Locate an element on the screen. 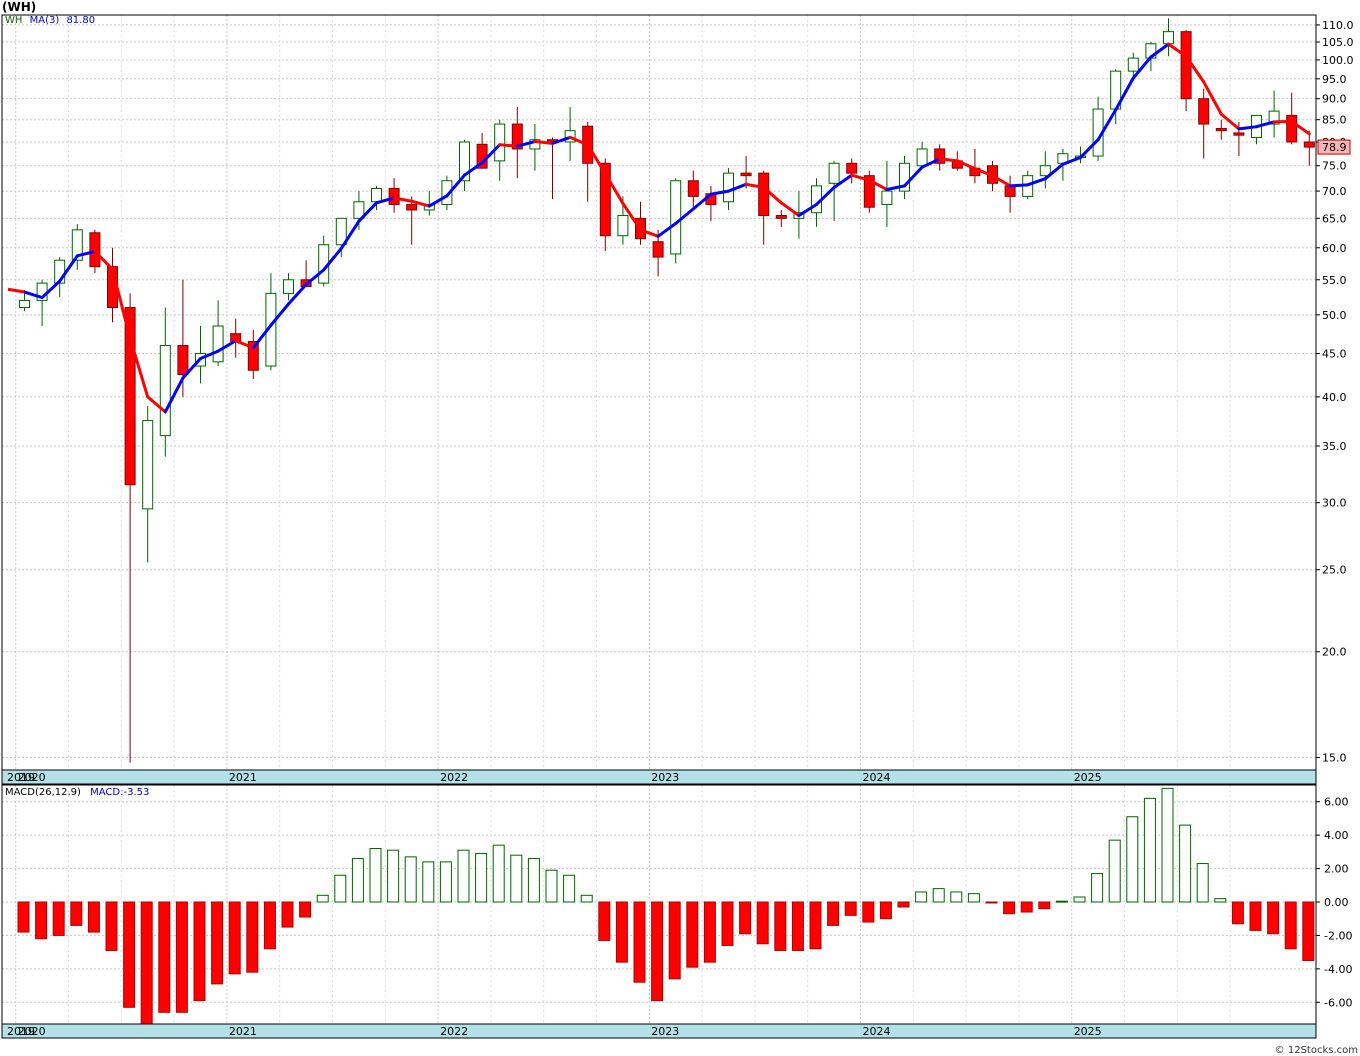 This screenshot has height=1056, width=1360. price-tick-label: 100.0 is located at coordinates (1338, 60).